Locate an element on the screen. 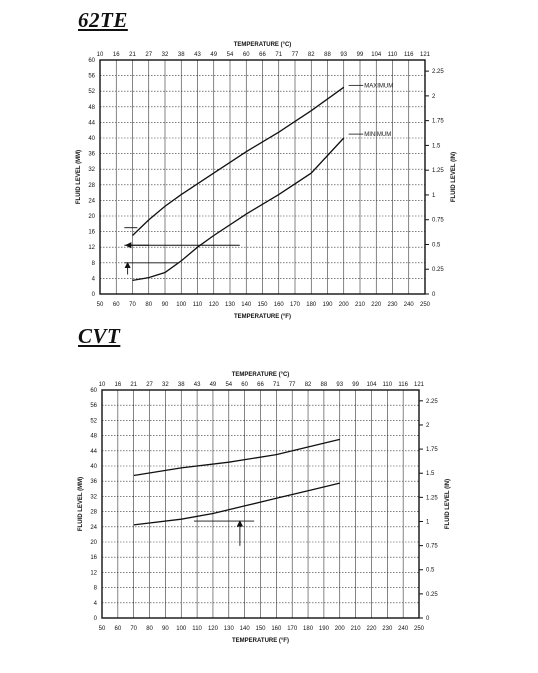  top-tick-label: 82 is located at coordinates (308, 385).